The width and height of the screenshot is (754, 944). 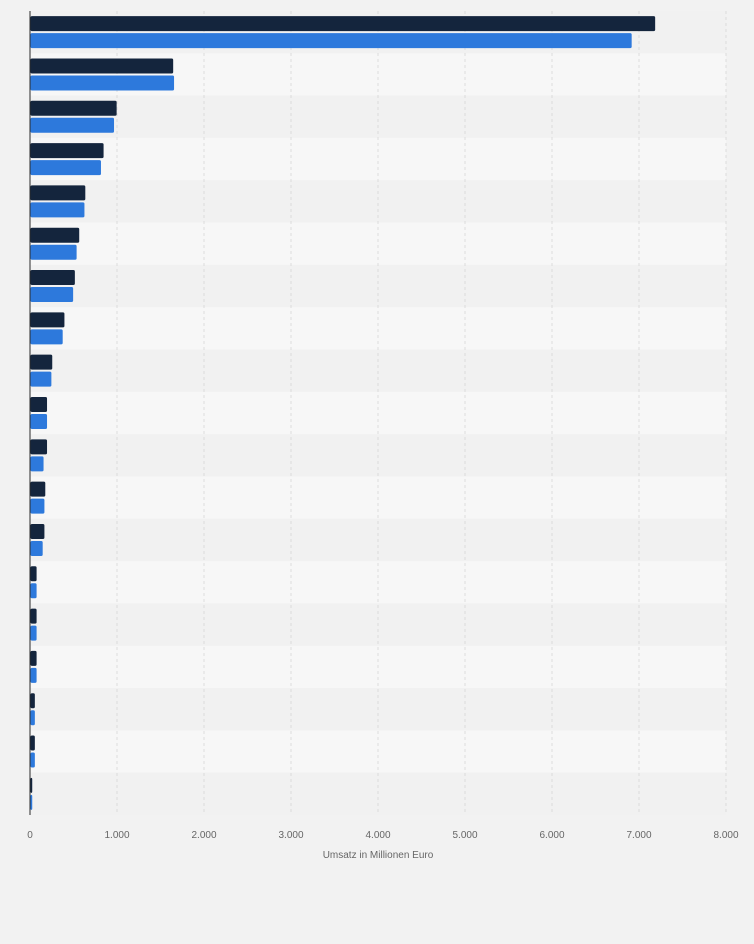 I want to click on x-tick-label: 8.000, so click(x=725, y=835).